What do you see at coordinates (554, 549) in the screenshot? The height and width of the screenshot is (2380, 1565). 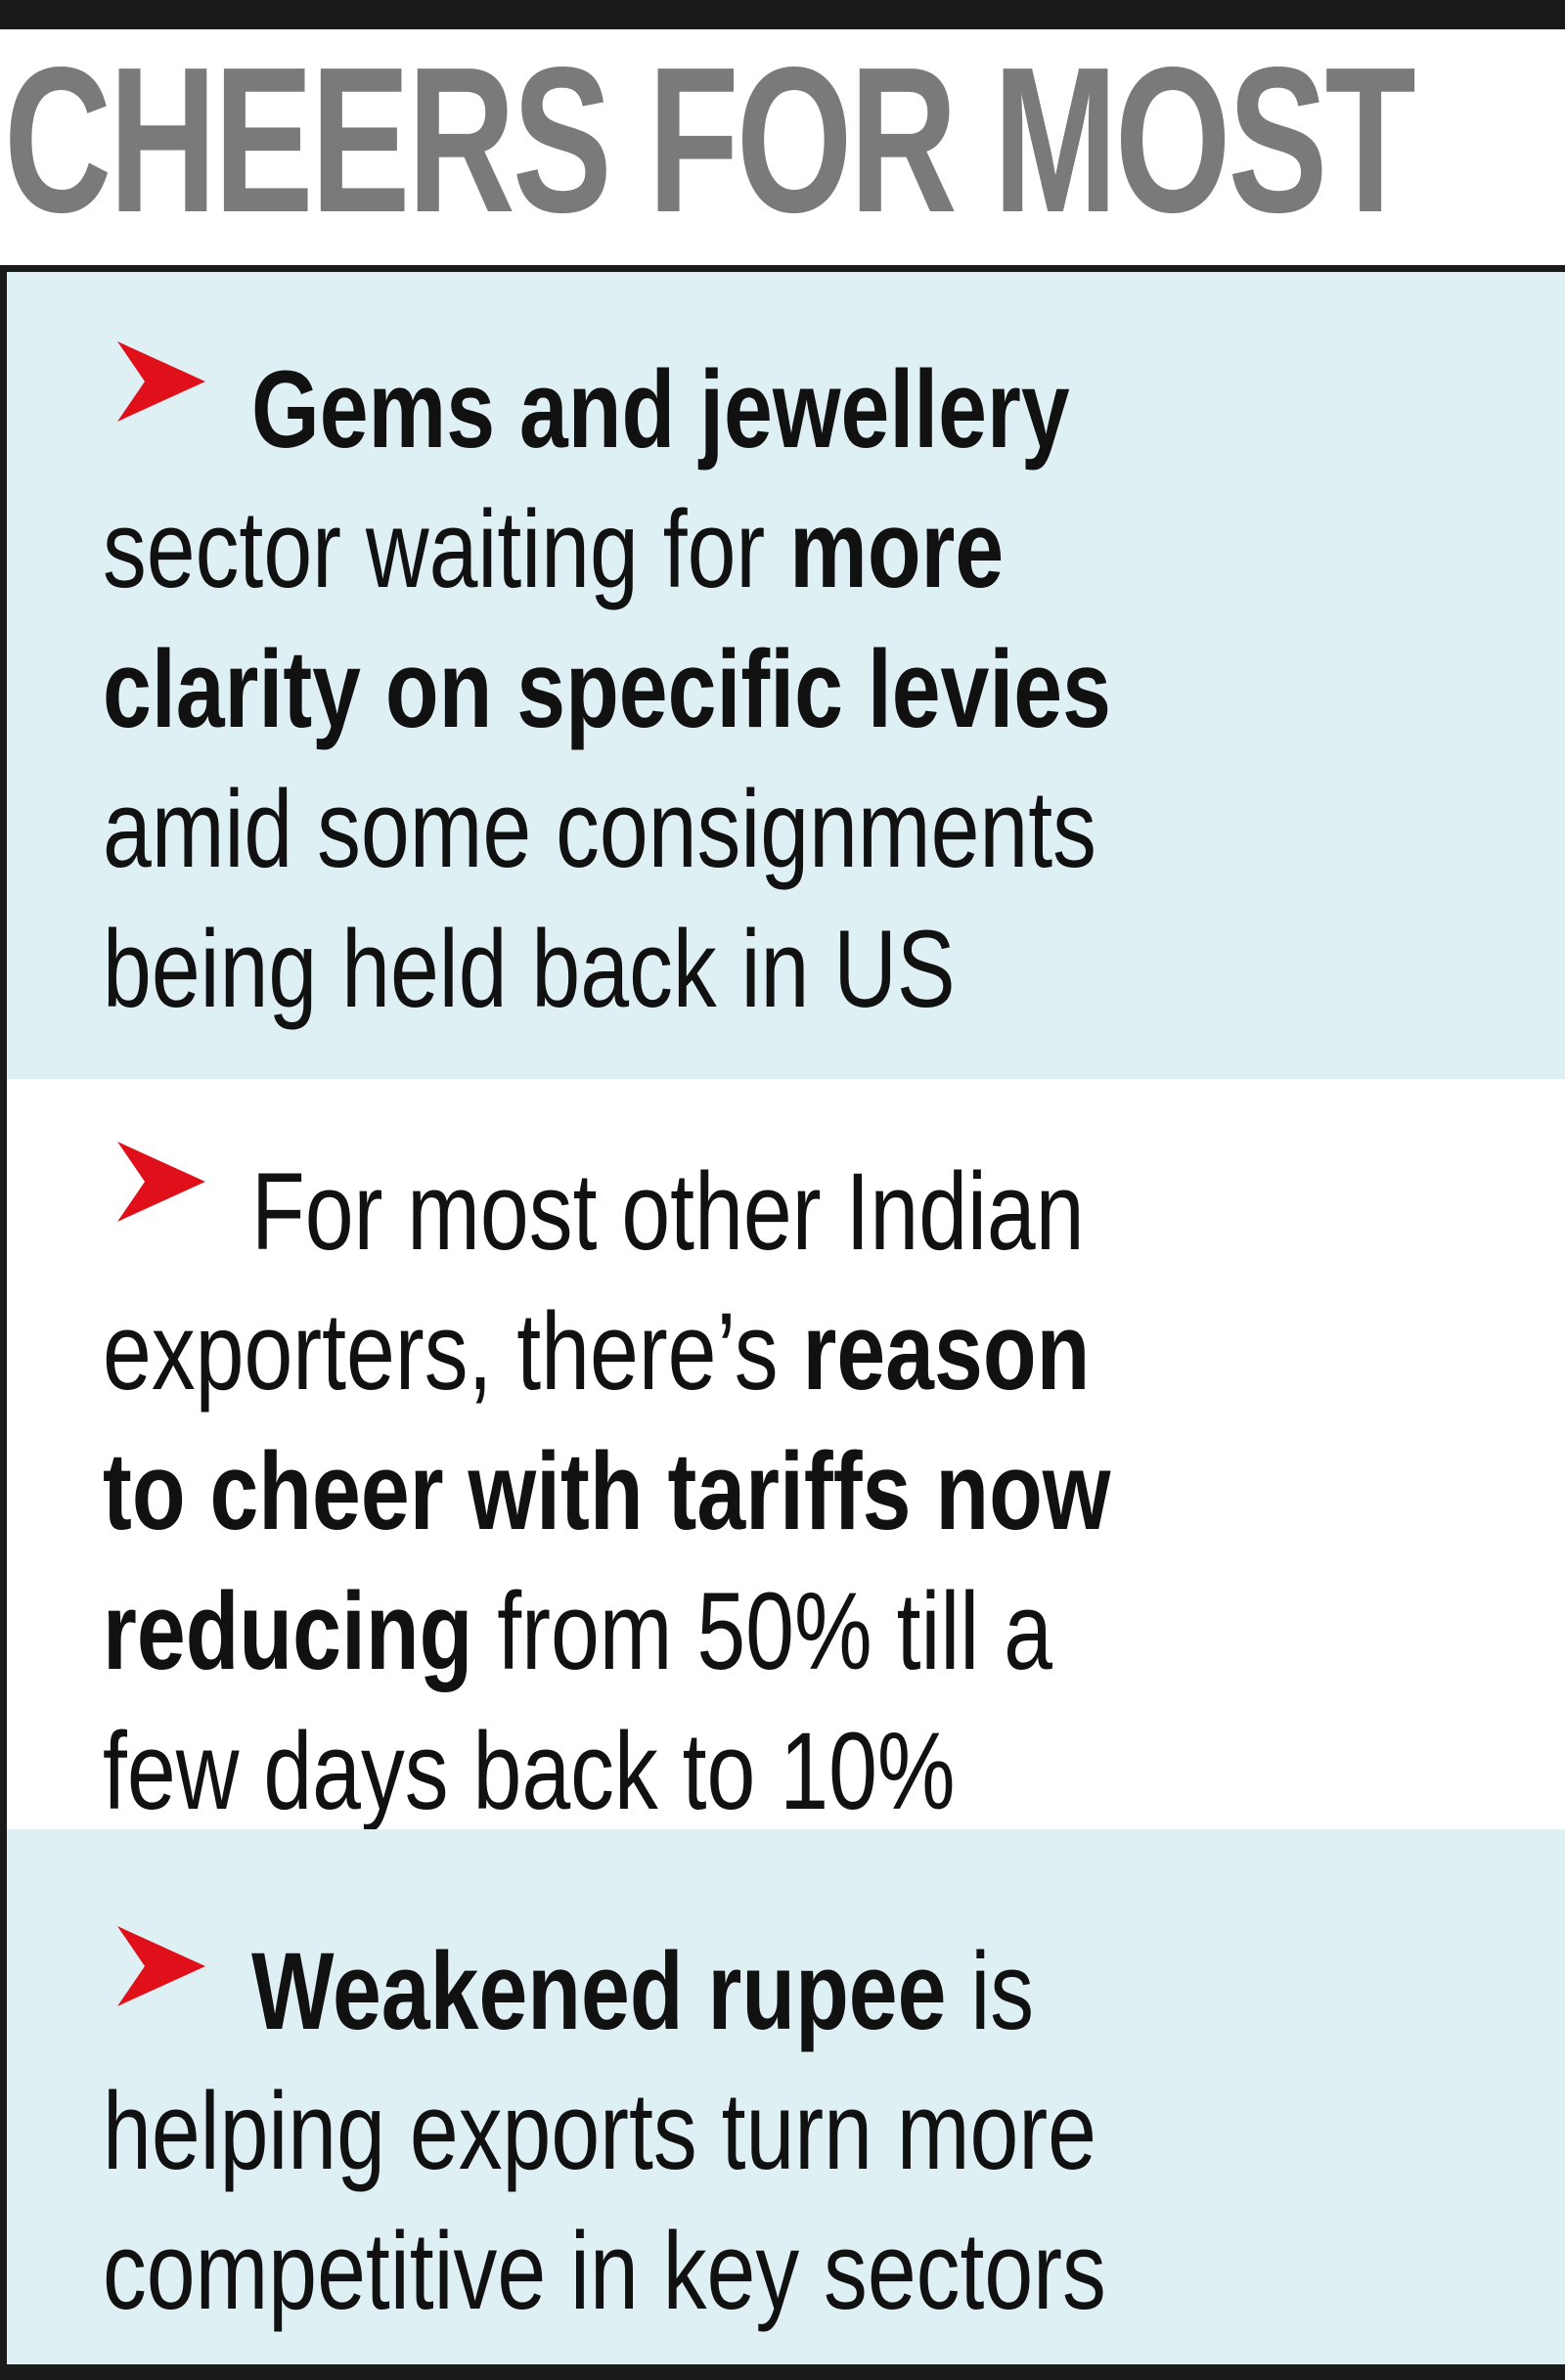 I see `bullet-line: sector waiting for more` at bounding box center [554, 549].